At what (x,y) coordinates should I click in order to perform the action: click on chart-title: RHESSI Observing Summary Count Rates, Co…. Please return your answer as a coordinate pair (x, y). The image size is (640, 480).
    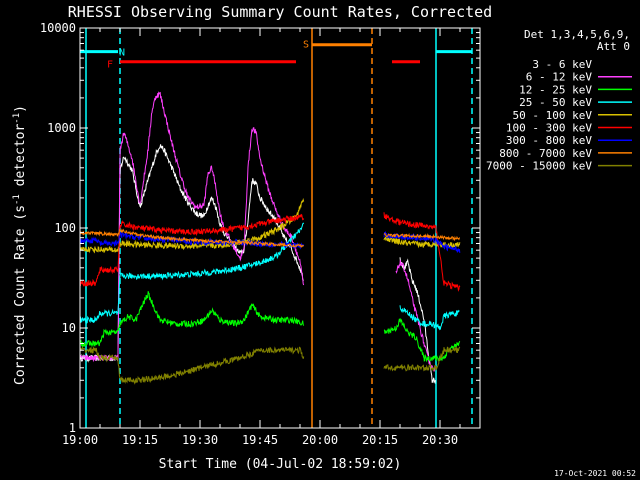
    Looking at the image, I should click on (280, 12).